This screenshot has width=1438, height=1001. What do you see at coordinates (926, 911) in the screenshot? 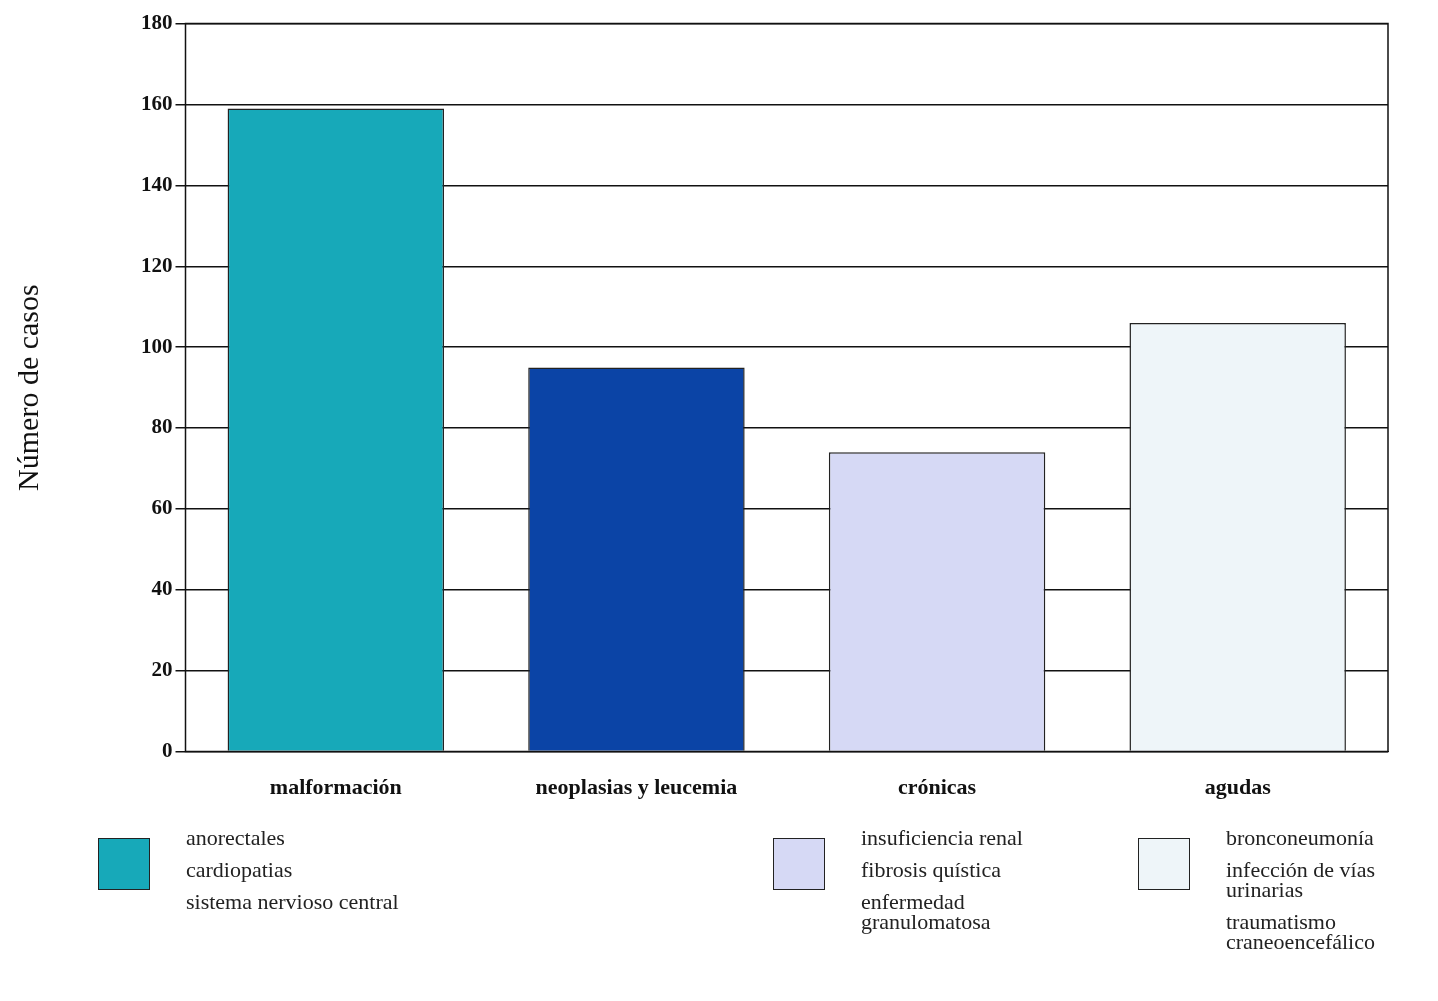
I see `text: enfermedad granulomatosa` at bounding box center [926, 911].